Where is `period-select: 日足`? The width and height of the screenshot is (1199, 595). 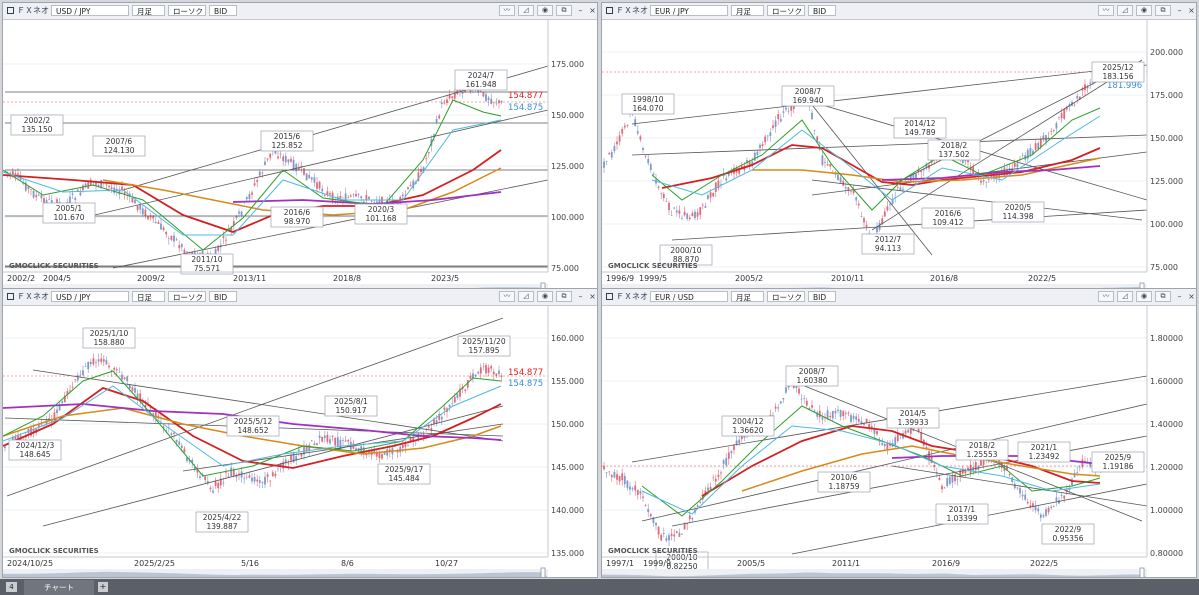 period-select: 日足 is located at coordinates (148, 296).